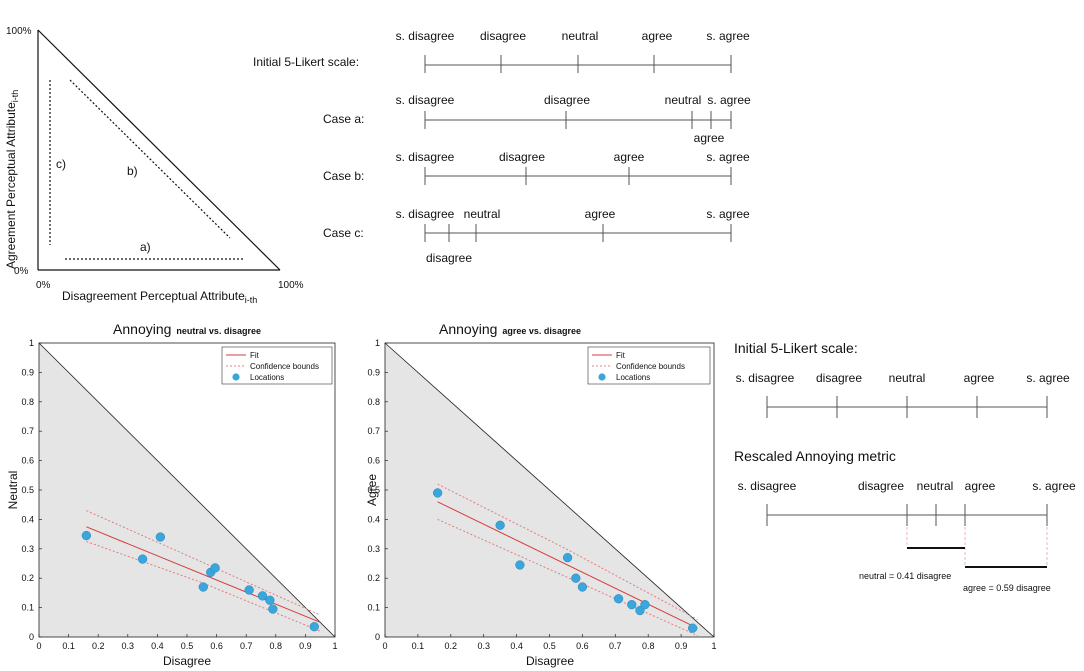 Image resolution: width=1084 pixels, height=671 pixels. I want to click on rescale-rescaled-label-3: neutral, so click(935, 486).